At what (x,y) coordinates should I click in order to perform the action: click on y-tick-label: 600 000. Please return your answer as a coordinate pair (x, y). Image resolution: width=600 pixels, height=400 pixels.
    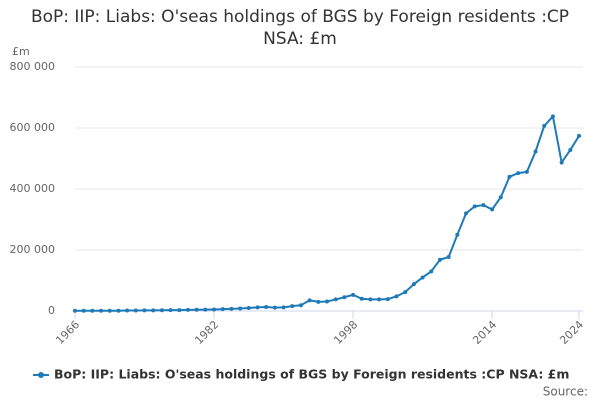
    Looking at the image, I should click on (33, 127).